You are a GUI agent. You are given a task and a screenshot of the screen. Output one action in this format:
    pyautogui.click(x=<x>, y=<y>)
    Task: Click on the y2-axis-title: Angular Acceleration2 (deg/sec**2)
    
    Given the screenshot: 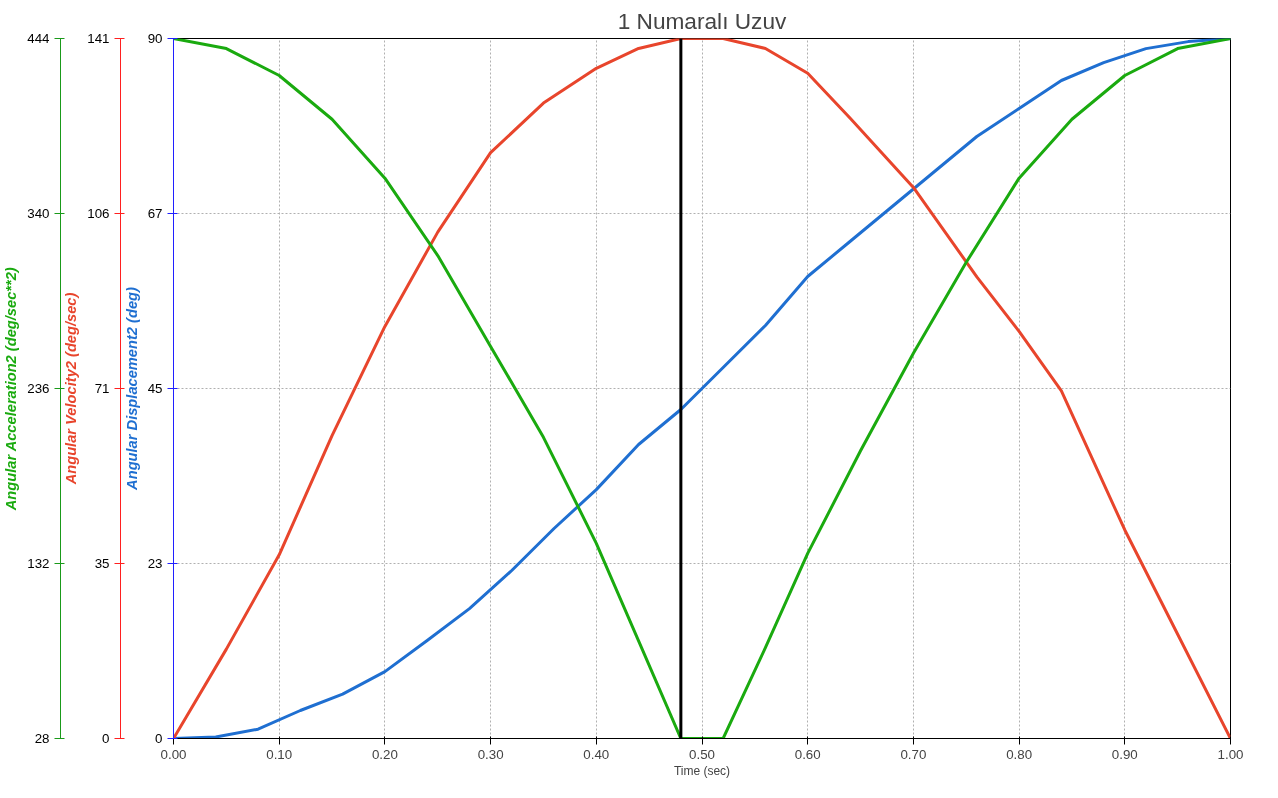 What is the action you would take?
    pyautogui.click(x=11, y=389)
    